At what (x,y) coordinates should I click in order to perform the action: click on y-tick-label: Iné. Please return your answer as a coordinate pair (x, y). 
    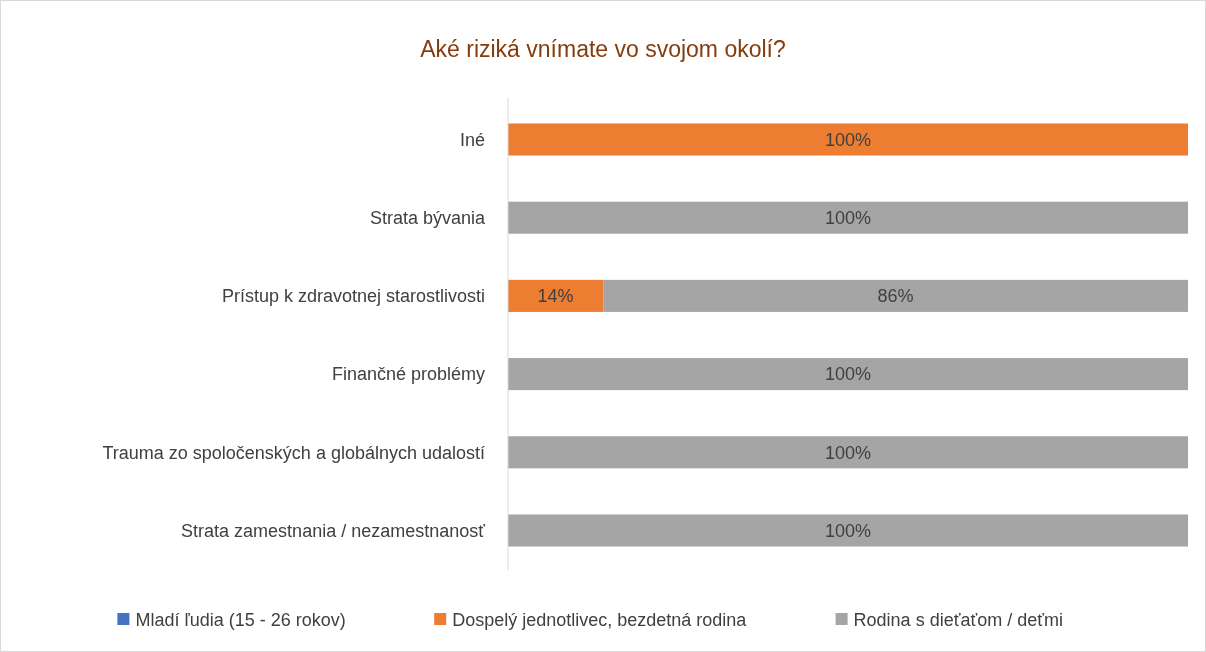
    Looking at the image, I should click on (472, 139).